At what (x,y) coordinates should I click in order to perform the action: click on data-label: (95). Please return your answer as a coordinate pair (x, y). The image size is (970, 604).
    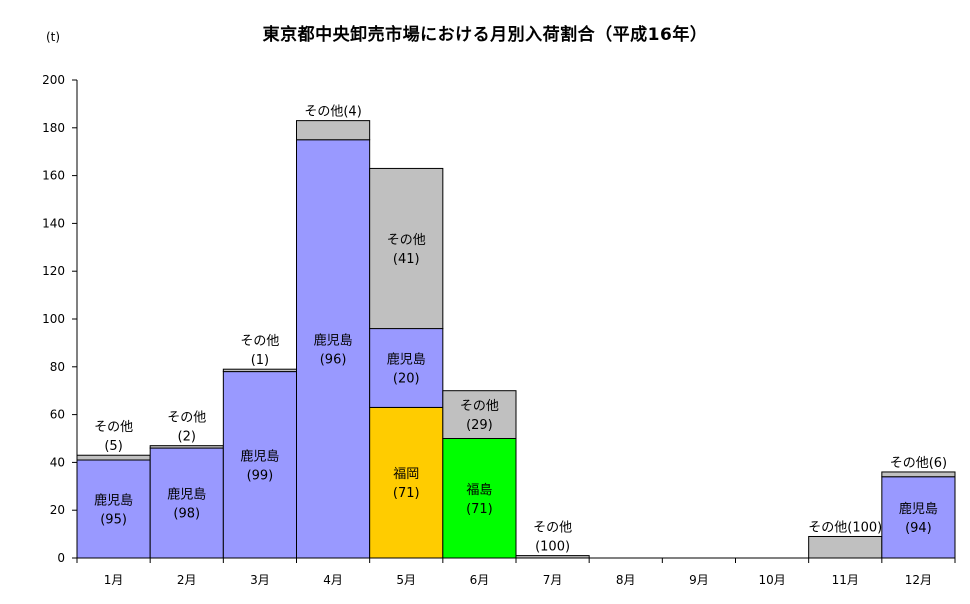
    Looking at the image, I should click on (113, 520).